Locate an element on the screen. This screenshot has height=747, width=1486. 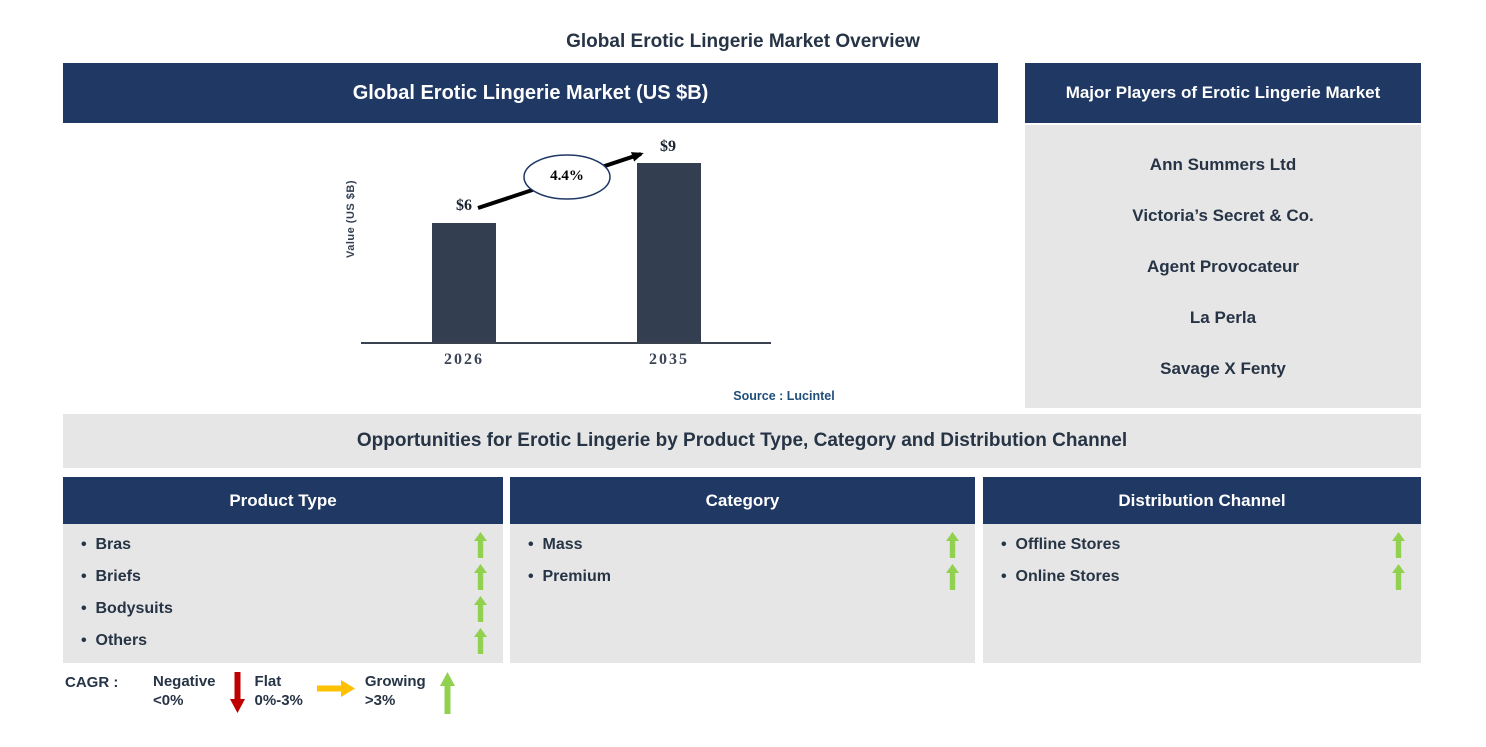
list-item: Mass is located at coordinates (742, 545).